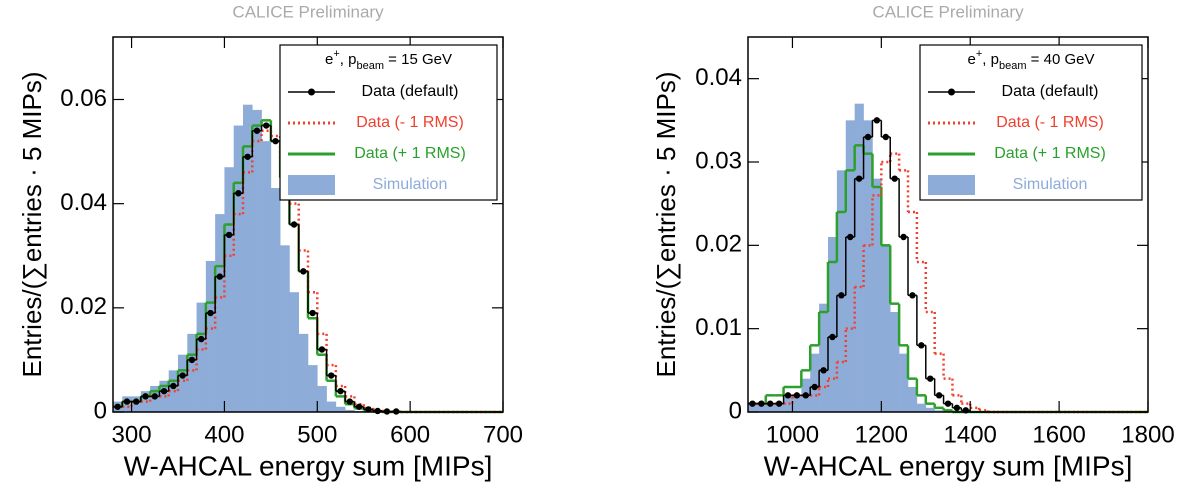 The width and height of the screenshot is (1197, 493). I want to click on x-tick-label: 1600, so click(1058, 434).